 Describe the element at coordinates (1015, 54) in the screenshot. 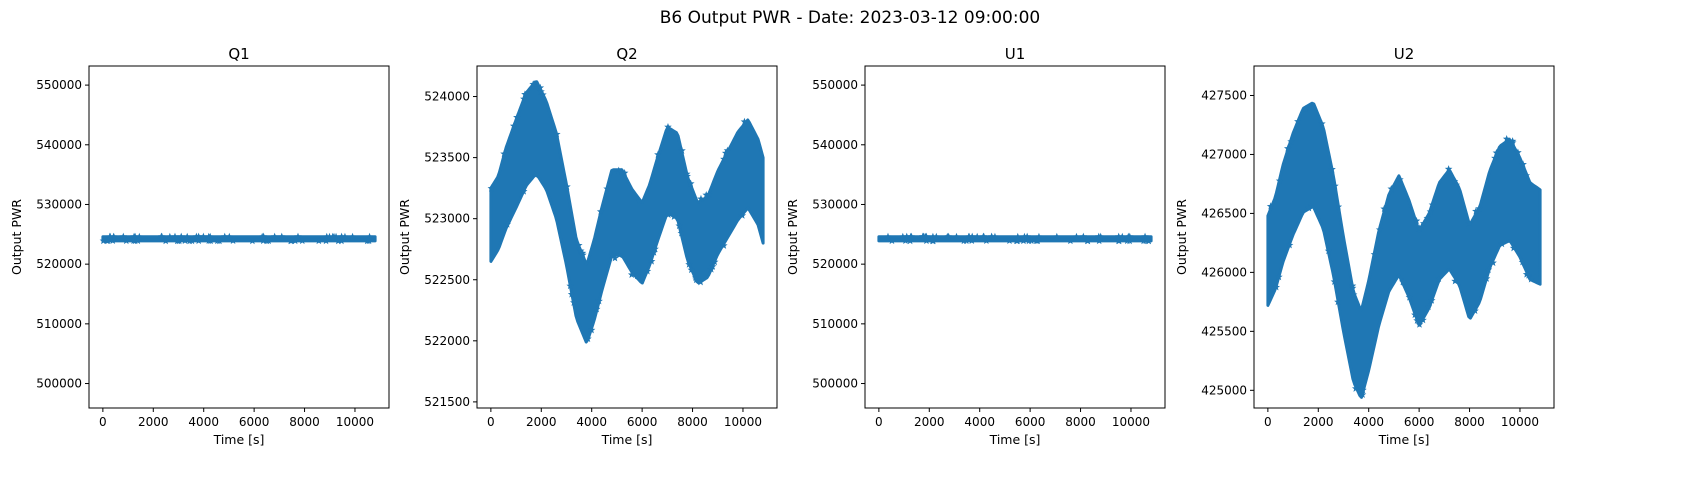

I see `subplot-title: U1` at that location.